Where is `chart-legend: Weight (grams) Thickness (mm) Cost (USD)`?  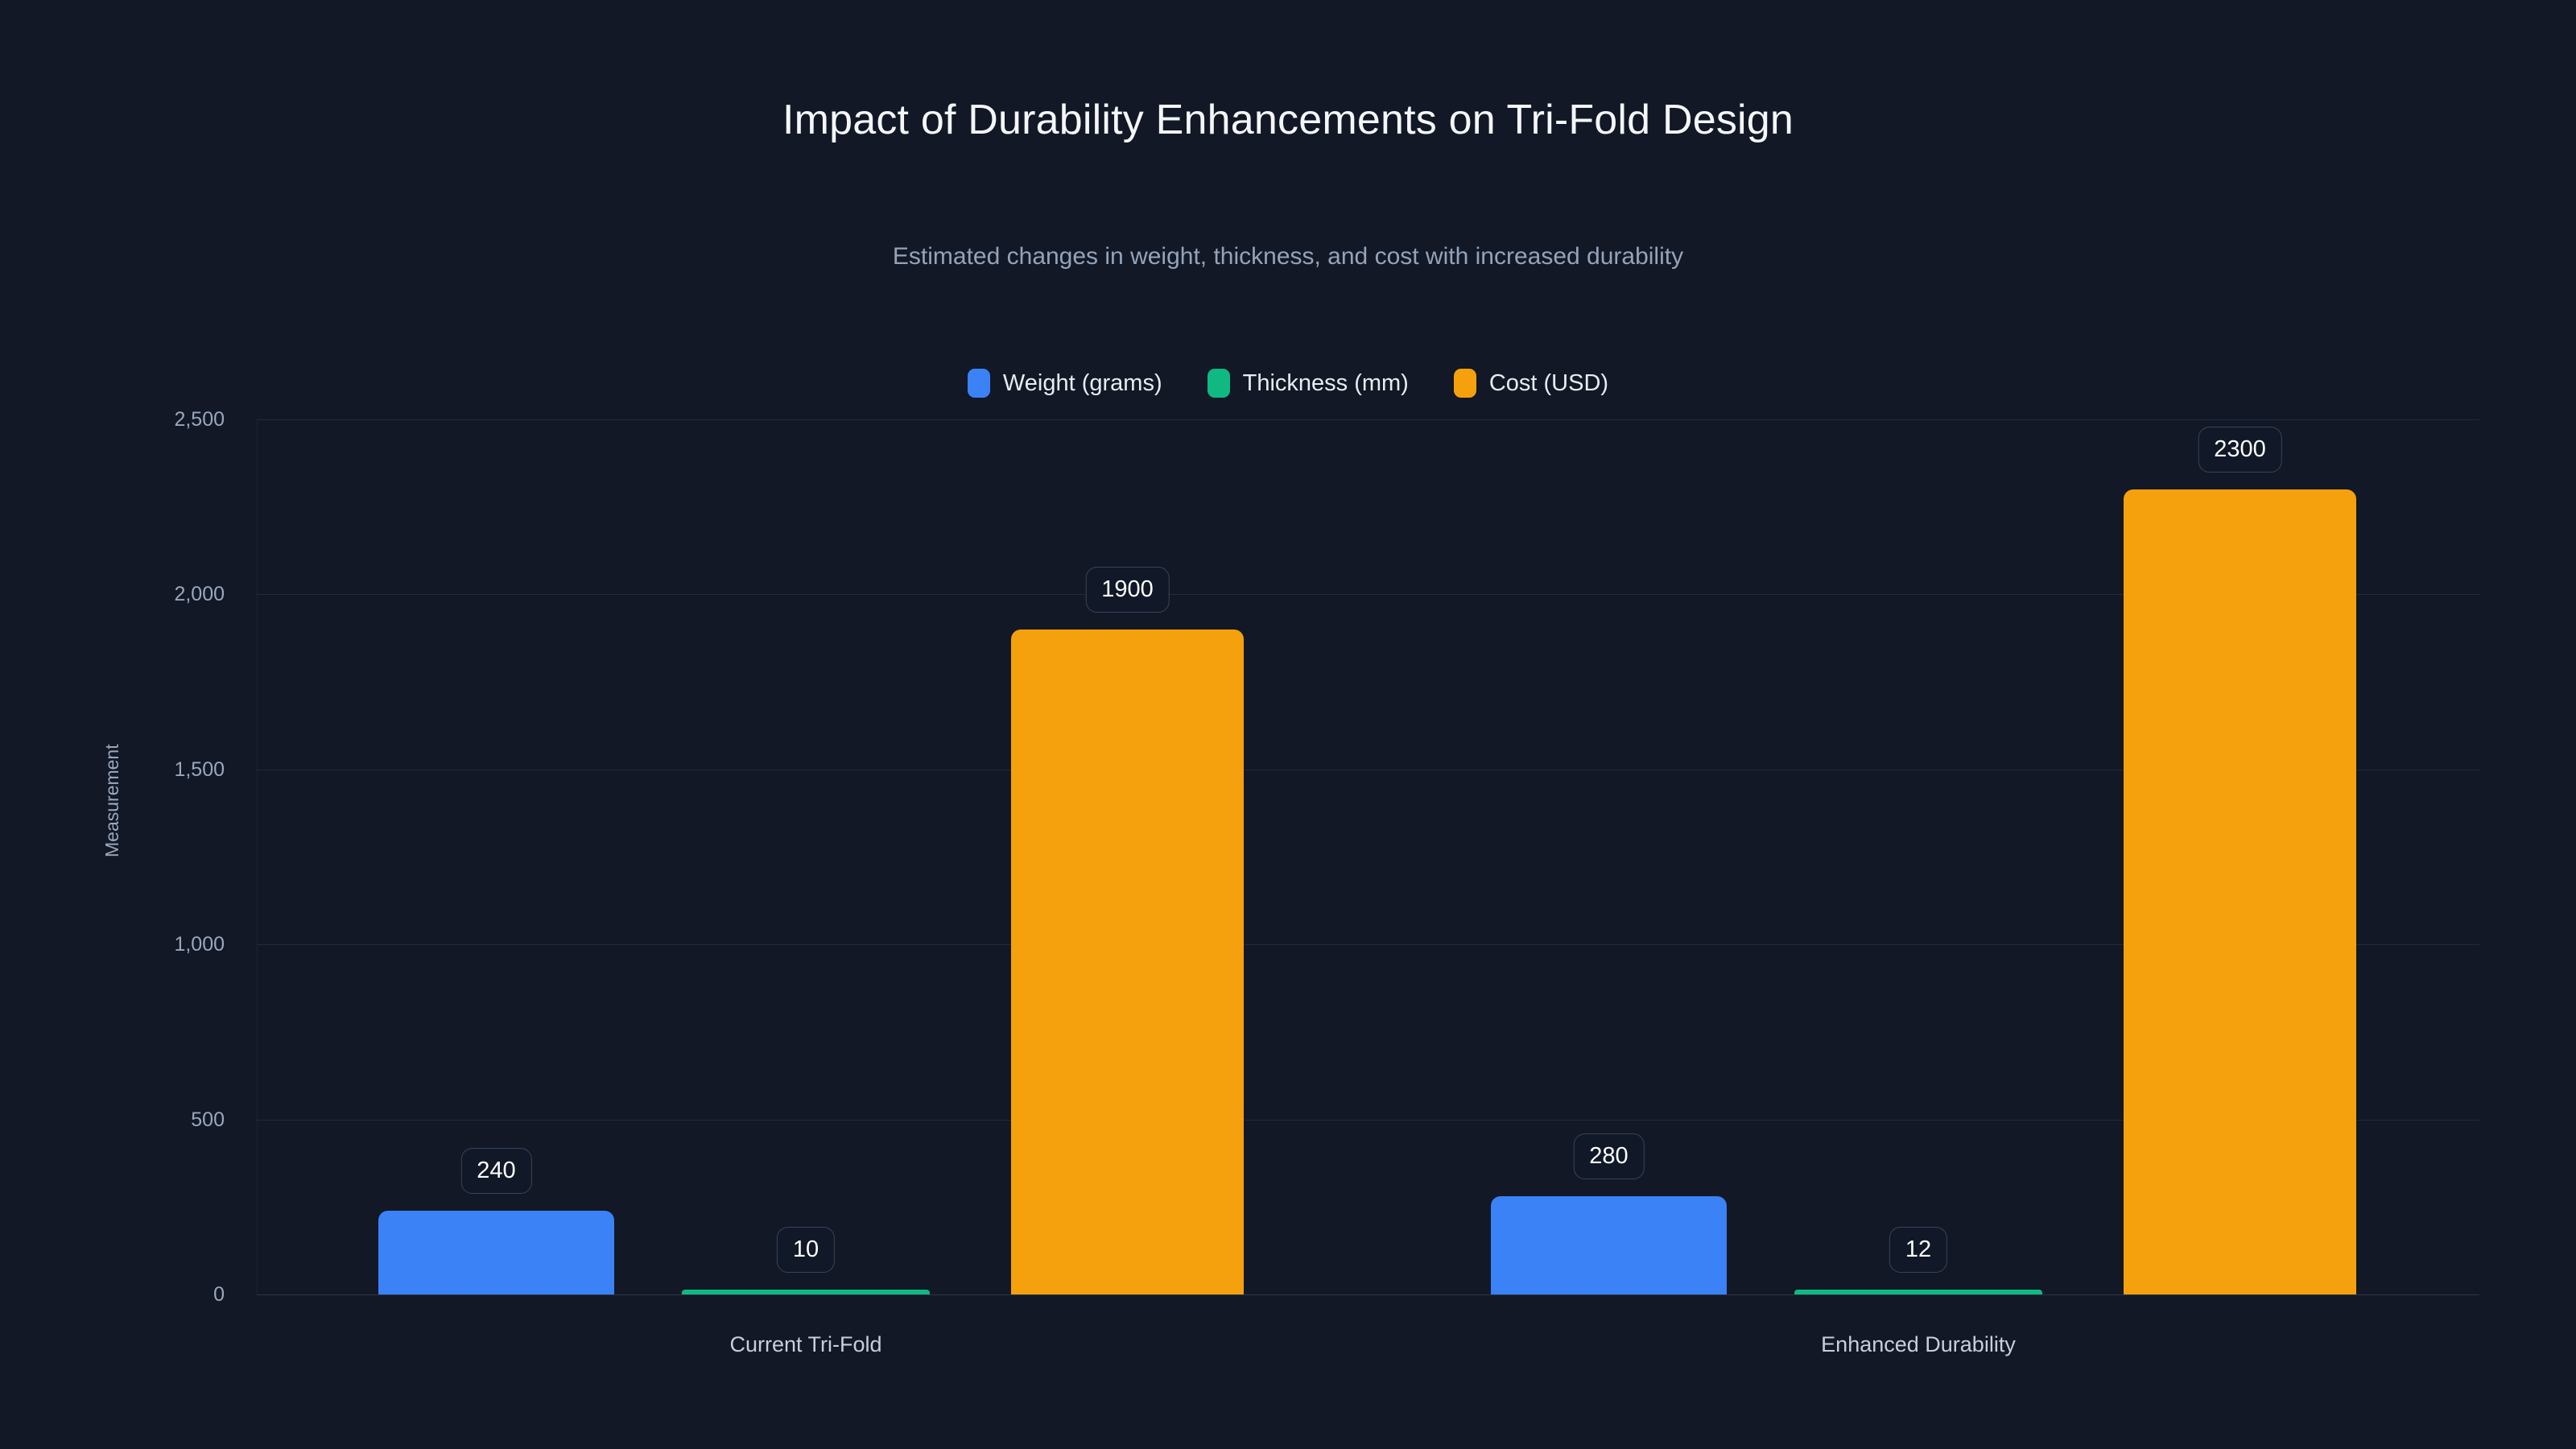
chart-legend: Weight (grams) Thickness (mm) Cost (USD) is located at coordinates (1288, 383).